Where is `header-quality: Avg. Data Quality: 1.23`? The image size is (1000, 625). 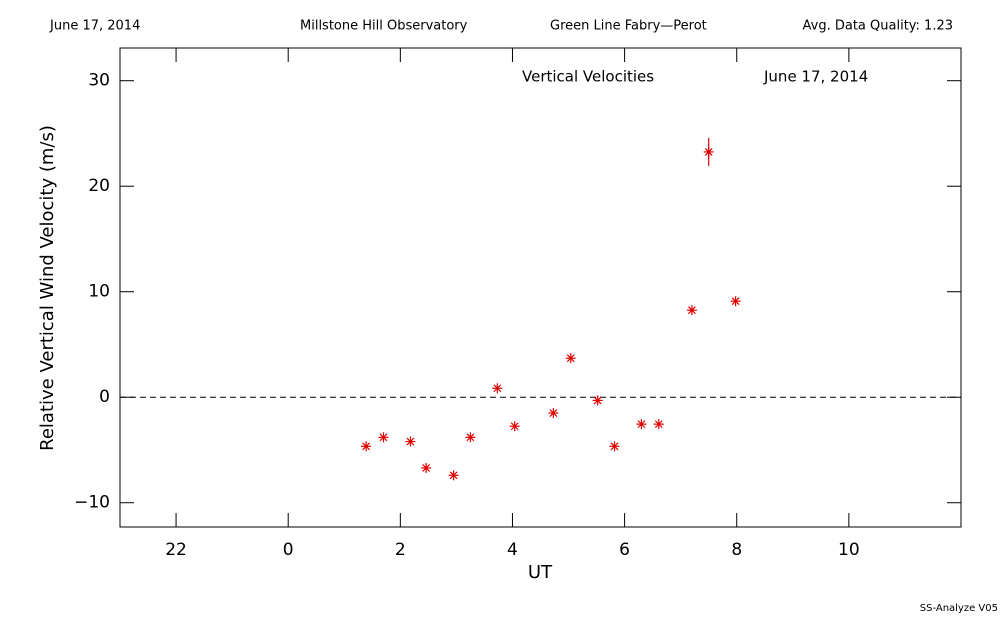 header-quality: Avg. Data Quality: 1.23 is located at coordinates (878, 26).